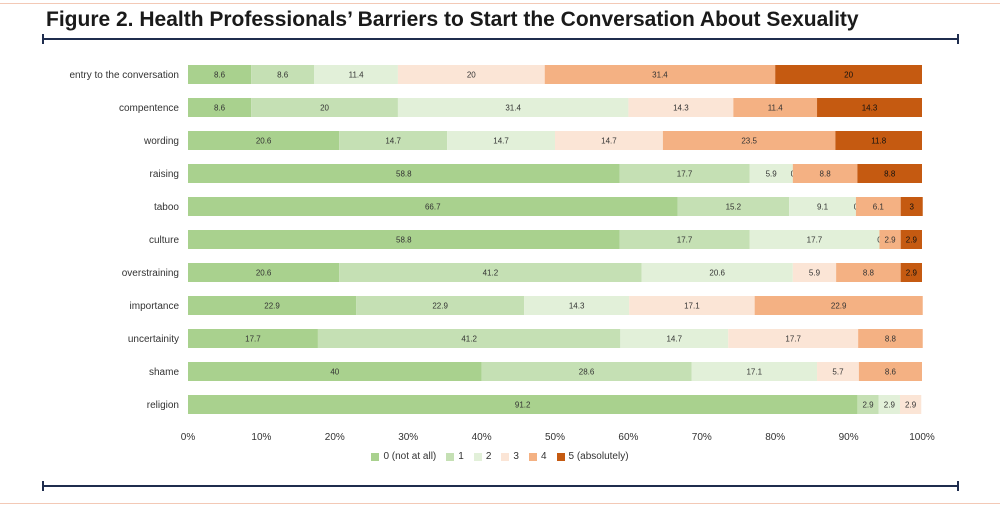 The width and height of the screenshot is (1000, 508). Describe the element at coordinates (403, 456) in the screenshot. I see `legend-item: 0 (not at all)` at that location.